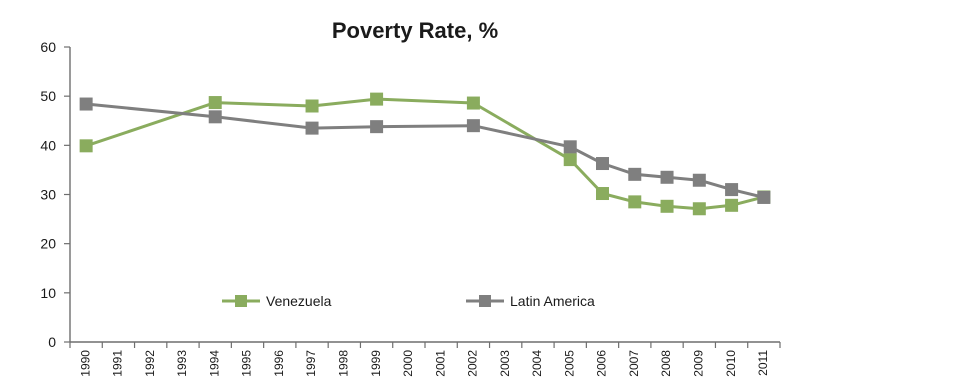 This screenshot has height=388, width=962. Describe the element at coordinates (552, 301) in the screenshot. I see `legend-label: Latin America` at that location.